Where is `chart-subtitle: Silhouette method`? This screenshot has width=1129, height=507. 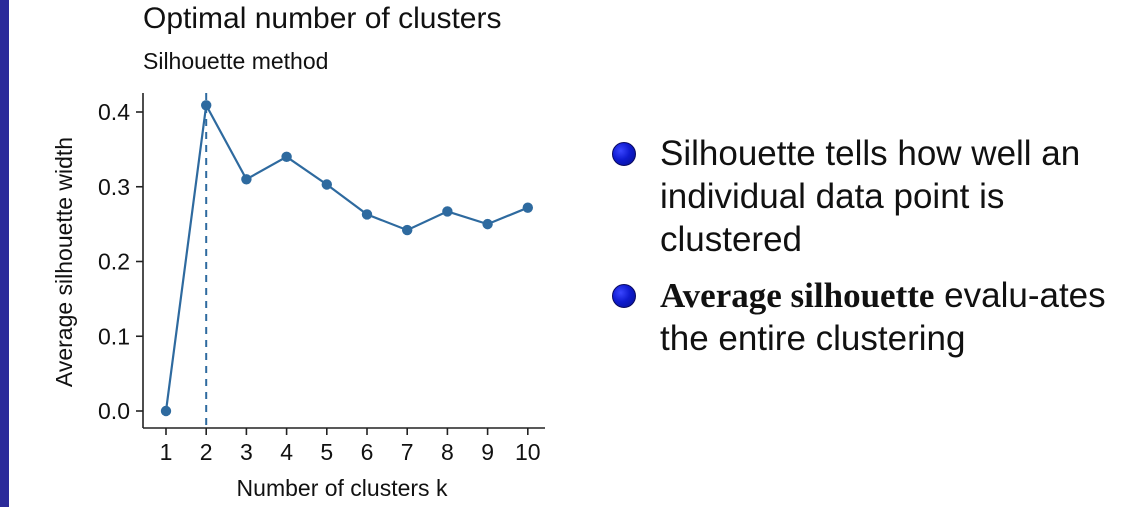
chart-subtitle: Silhouette method is located at coordinates (235, 61).